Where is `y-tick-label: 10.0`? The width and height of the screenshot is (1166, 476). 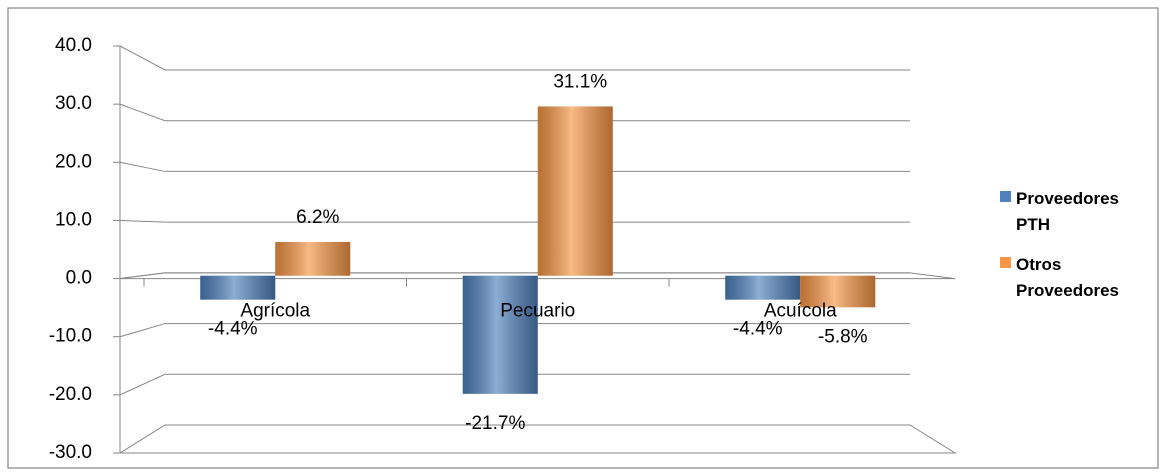 y-tick-label: 10.0 is located at coordinates (73, 219).